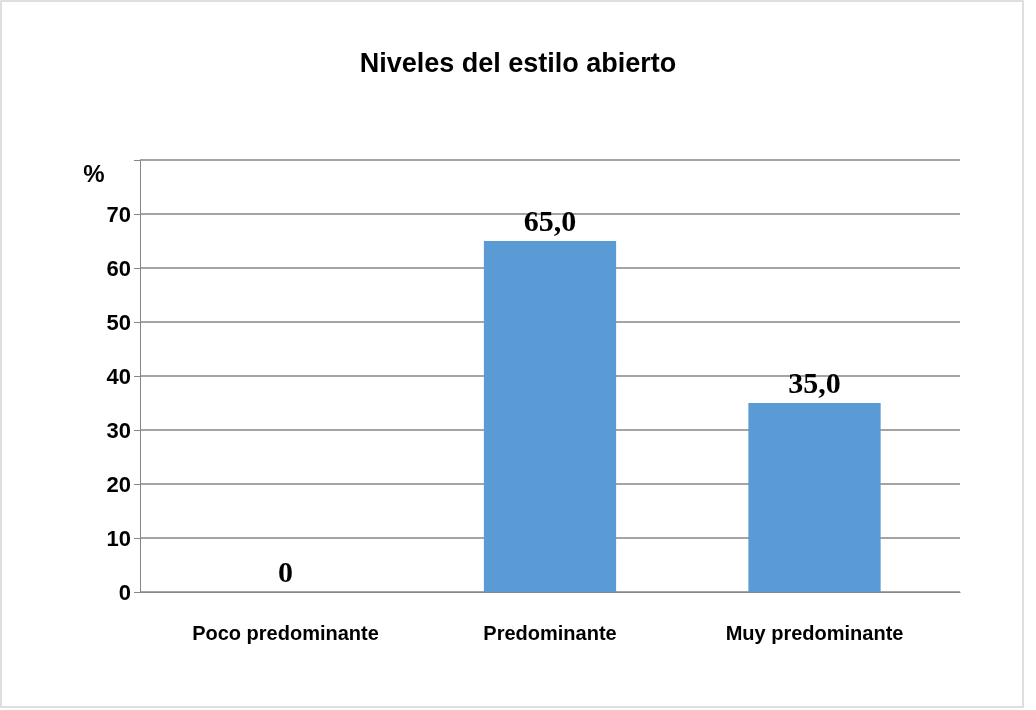 The image size is (1036, 710). Describe the element at coordinates (285, 571) in the screenshot. I see `data-label: 0` at that location.